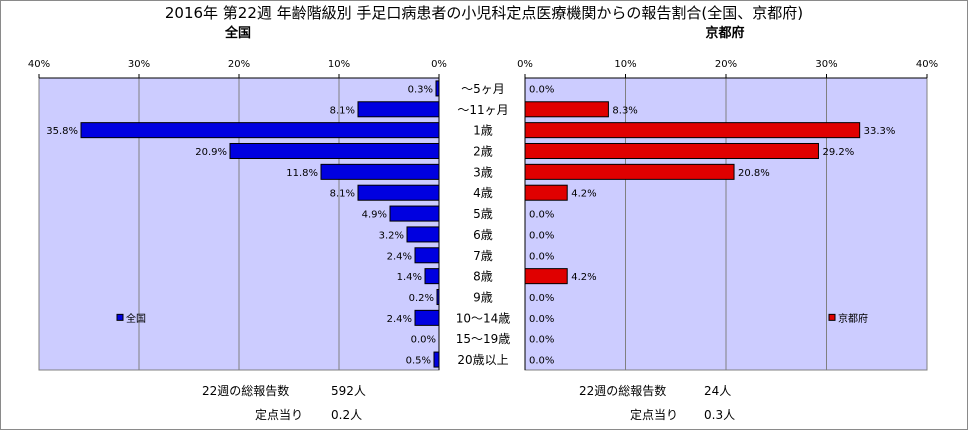 This screenshot has height=430, width=968. Describe the element at coordinates (838, 152) in the screenshot. I see `kyoto-data-label: 29.2%` at that location.